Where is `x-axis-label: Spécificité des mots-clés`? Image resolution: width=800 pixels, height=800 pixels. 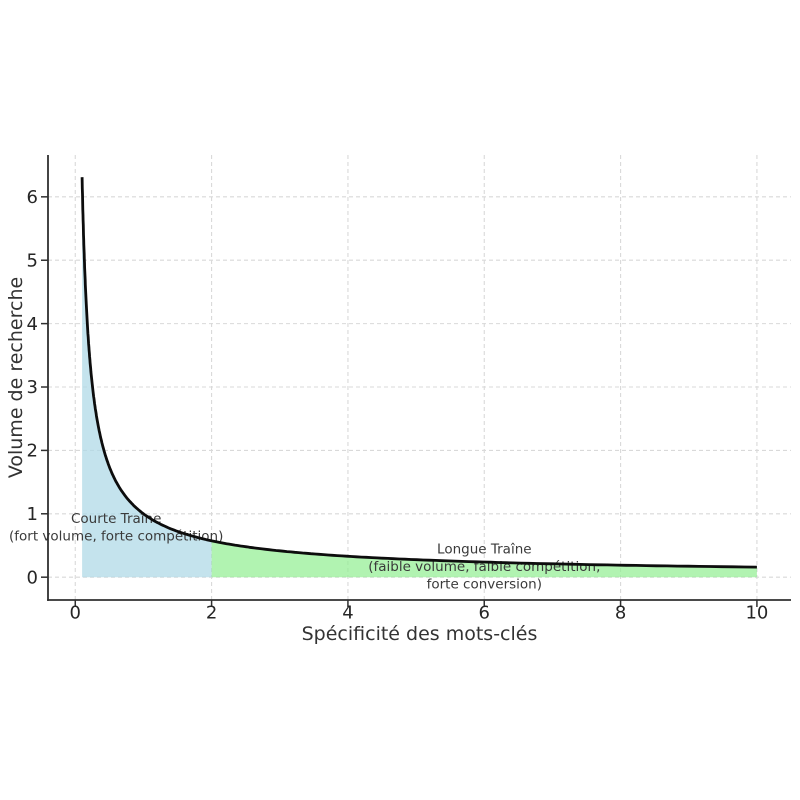
x-axis-label: Spécificité des mots-clés is located at coordinates (420, 634).